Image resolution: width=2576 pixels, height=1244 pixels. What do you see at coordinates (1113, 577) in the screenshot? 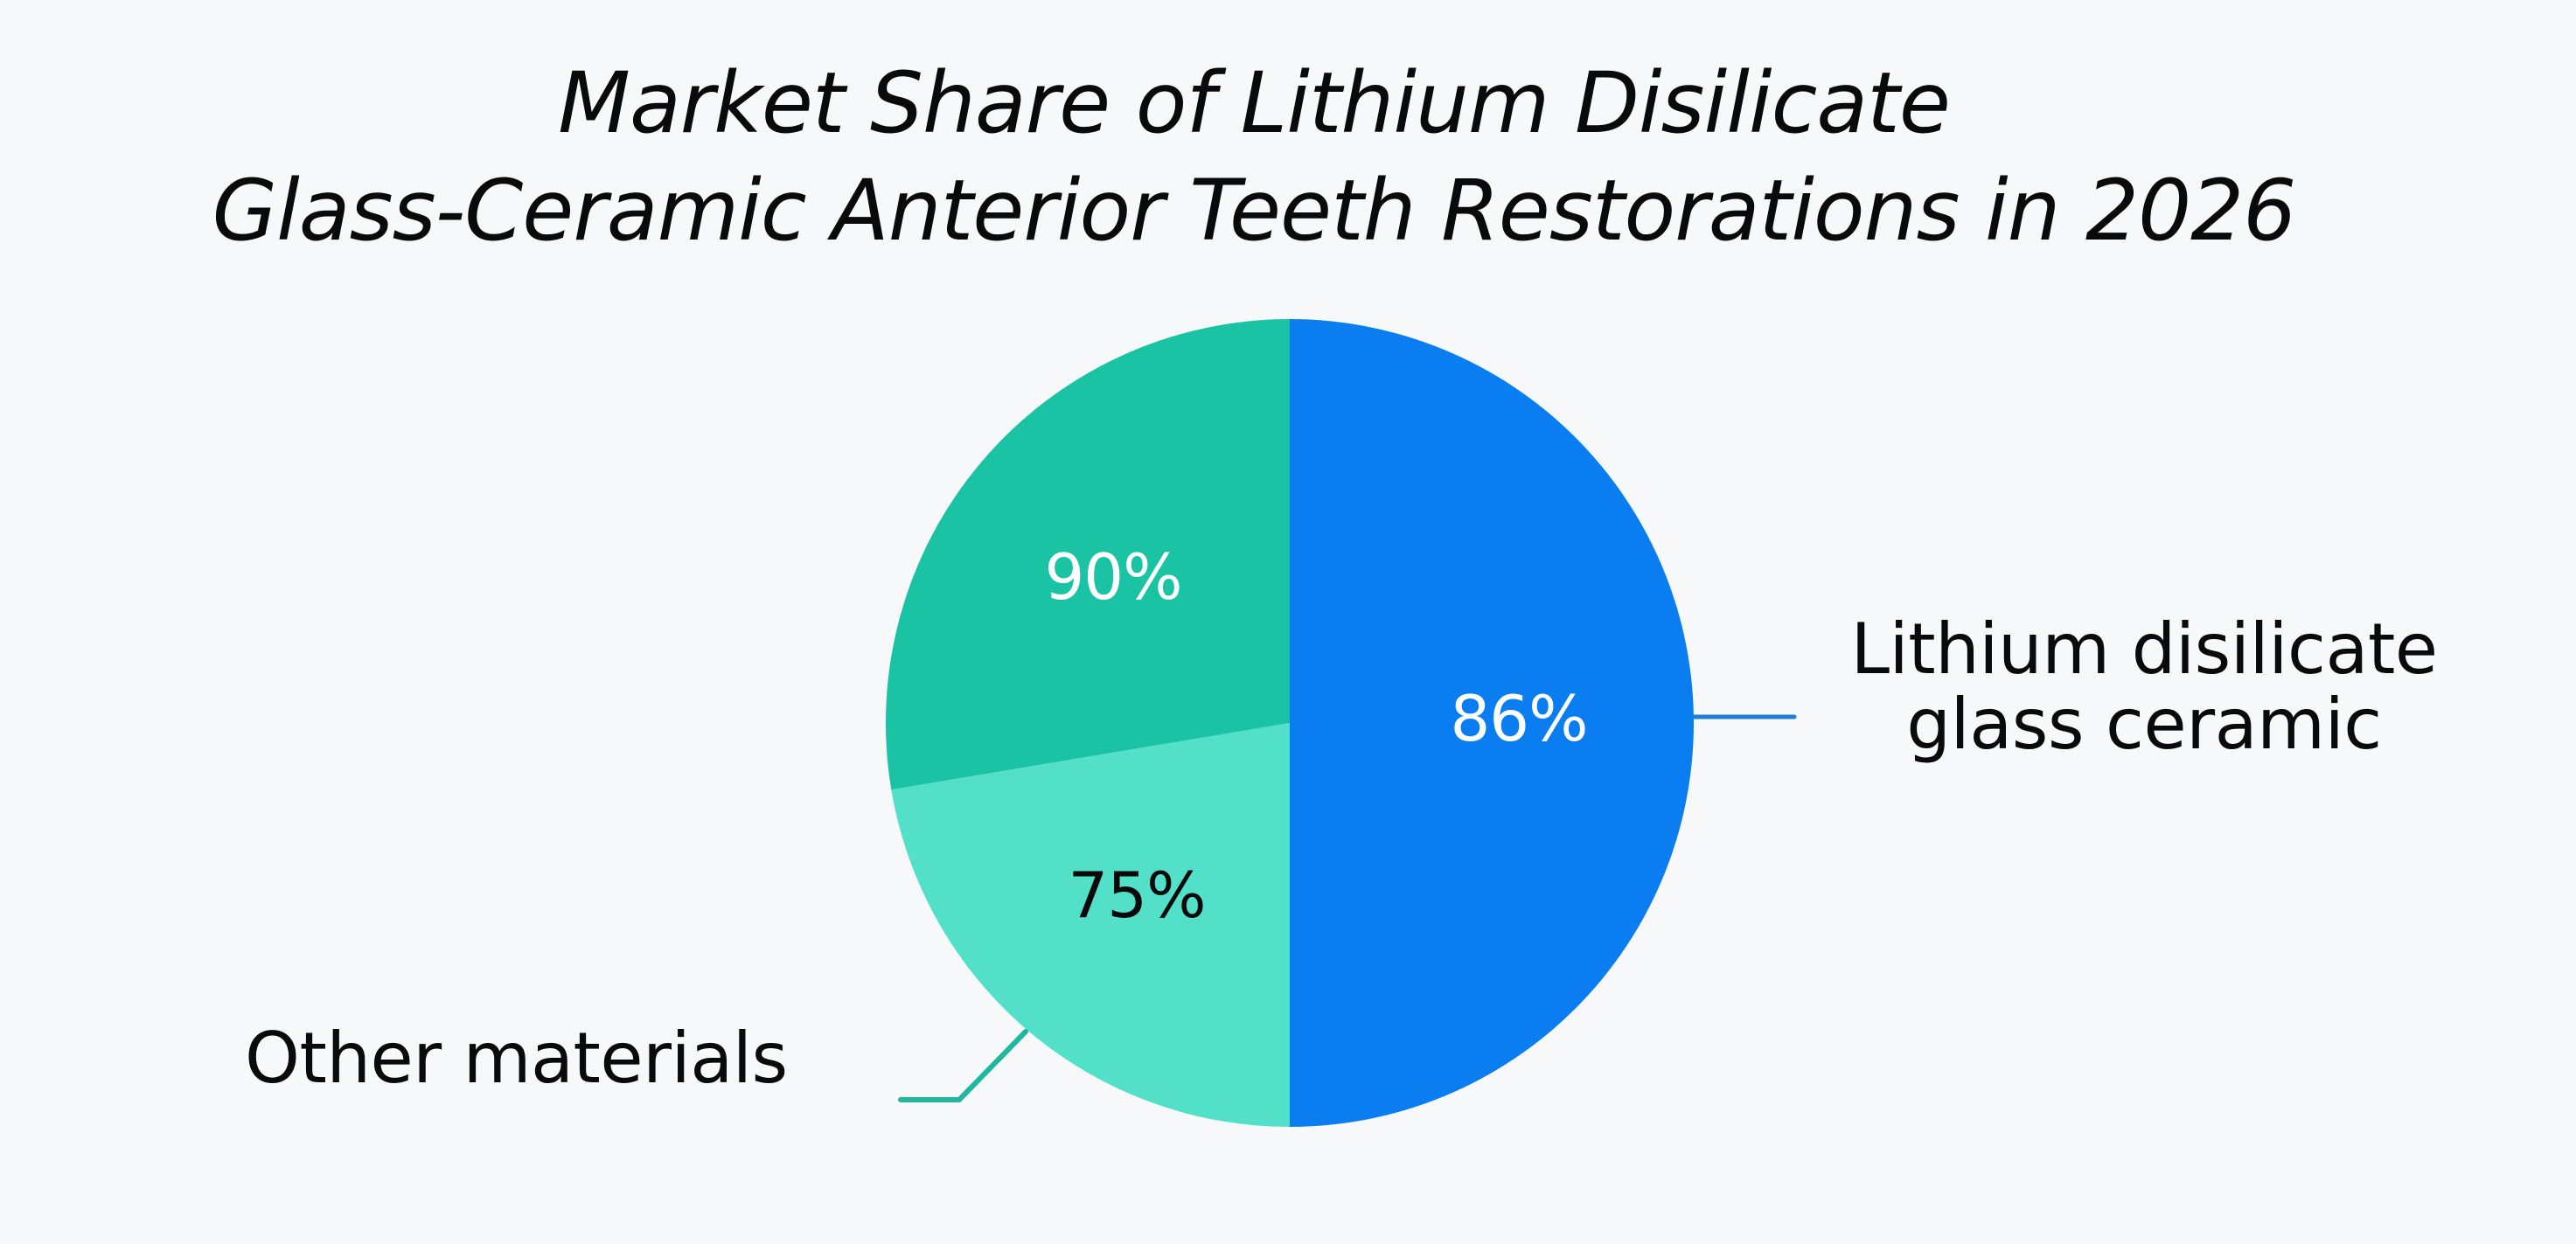
I see `slice-label-90: 90%` at bounding box center [1113, 577].